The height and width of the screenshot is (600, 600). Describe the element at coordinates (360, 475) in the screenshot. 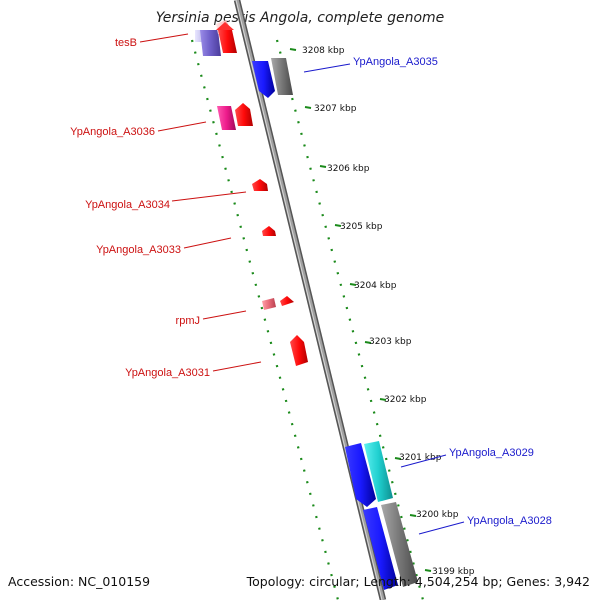

I see `gene-feature-ypangola-a3029` at that location.